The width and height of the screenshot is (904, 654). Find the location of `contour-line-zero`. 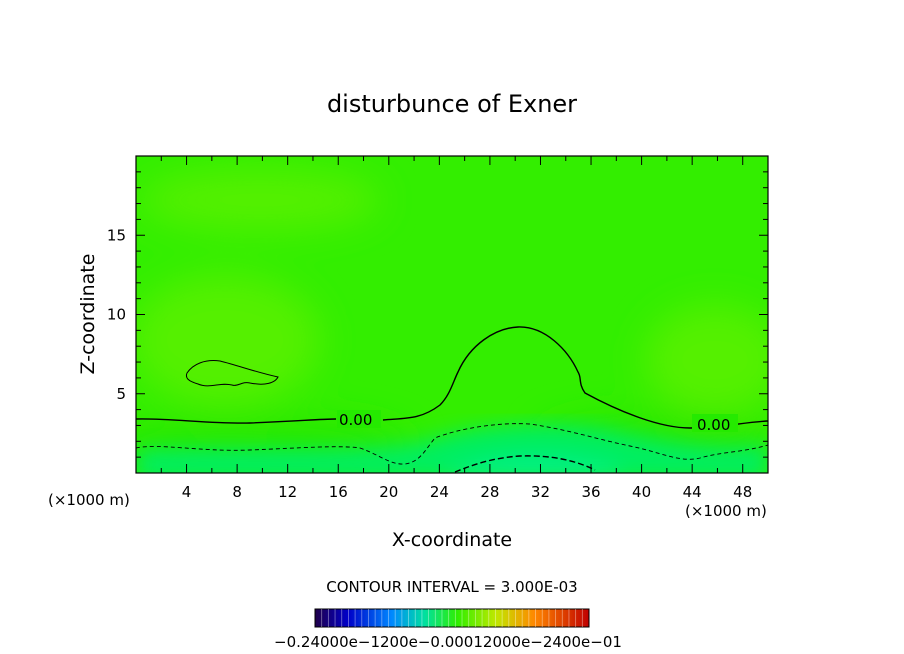

contour-line-zero is located at coordinates (452, 377).